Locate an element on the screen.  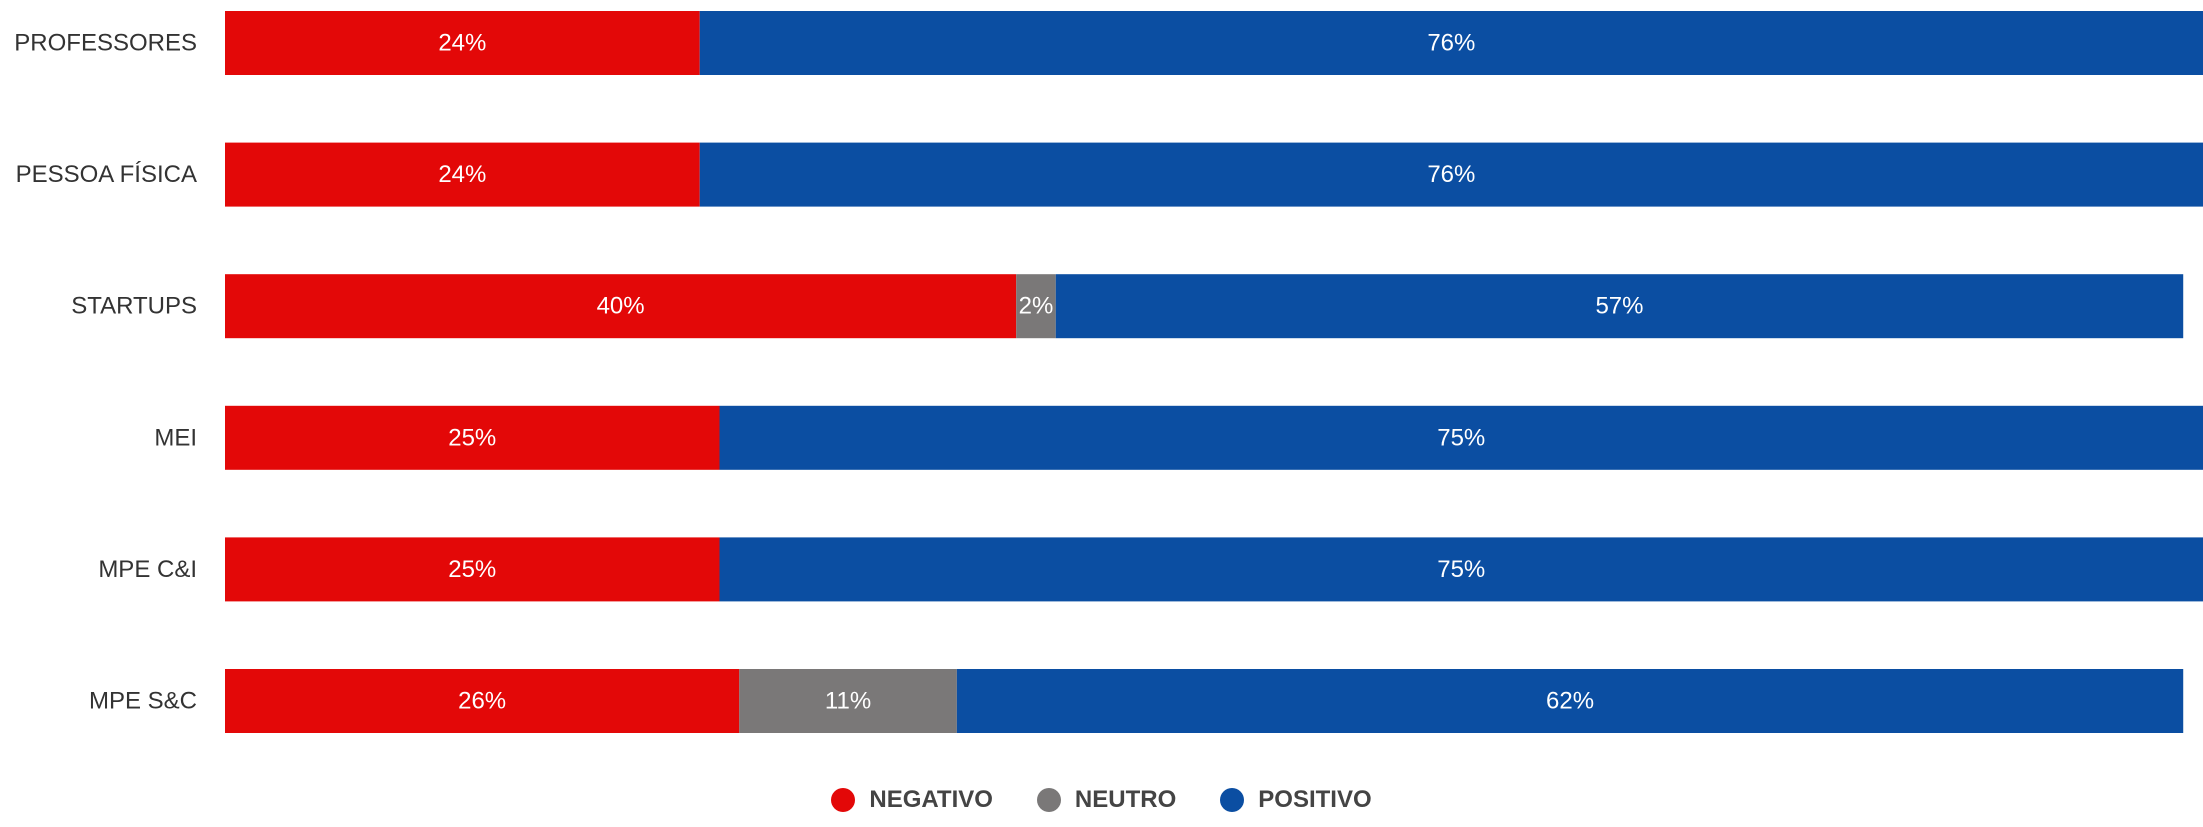
category-label: PESSOA FÍSICA is located at coordinates (106, 174).